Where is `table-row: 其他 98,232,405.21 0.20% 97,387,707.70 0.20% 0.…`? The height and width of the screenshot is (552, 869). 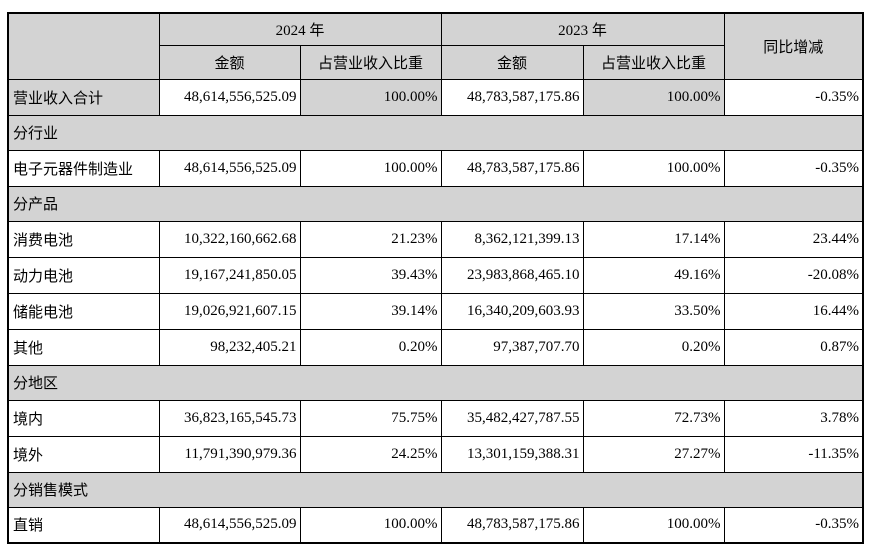
table-row: 其他 98,232,405.21 0.20% 97,387,707.70 0.20% 0.… is located at coordinates (435, 347).